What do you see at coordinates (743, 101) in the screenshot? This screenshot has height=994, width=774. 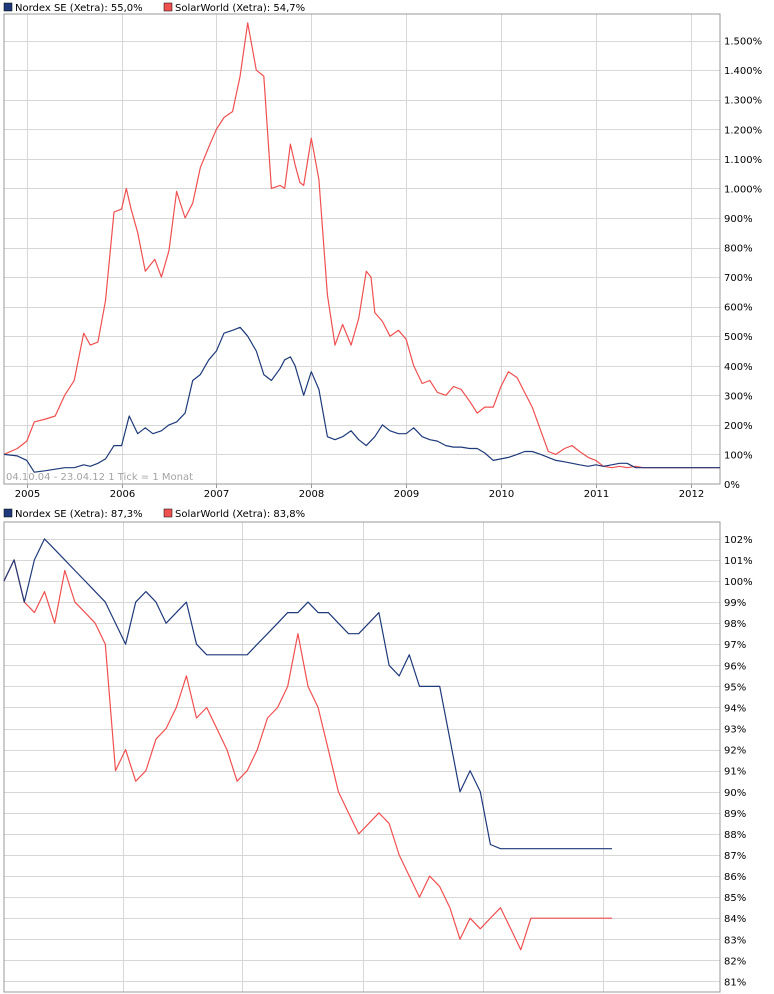 I see `top-y-tick-label: 1.300%` at bounding box center [743, 101].